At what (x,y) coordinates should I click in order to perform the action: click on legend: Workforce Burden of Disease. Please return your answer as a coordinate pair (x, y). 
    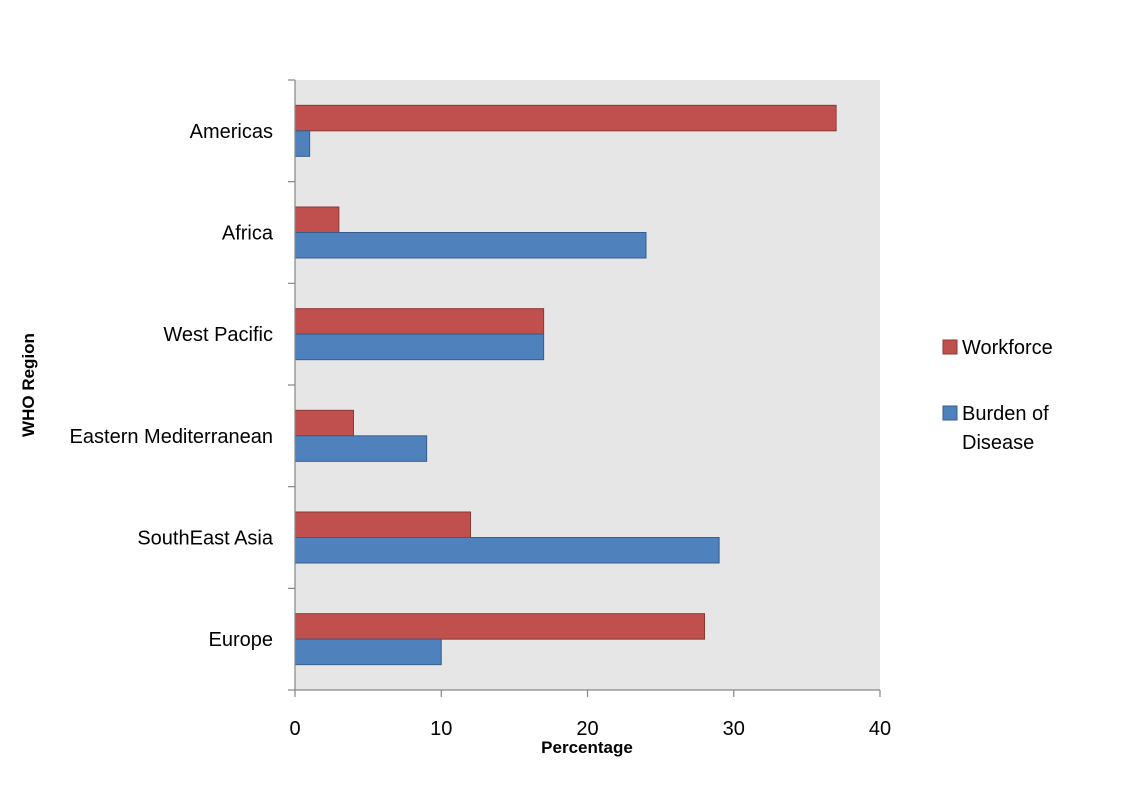
    Looking at the image, I should click on (997, 395).